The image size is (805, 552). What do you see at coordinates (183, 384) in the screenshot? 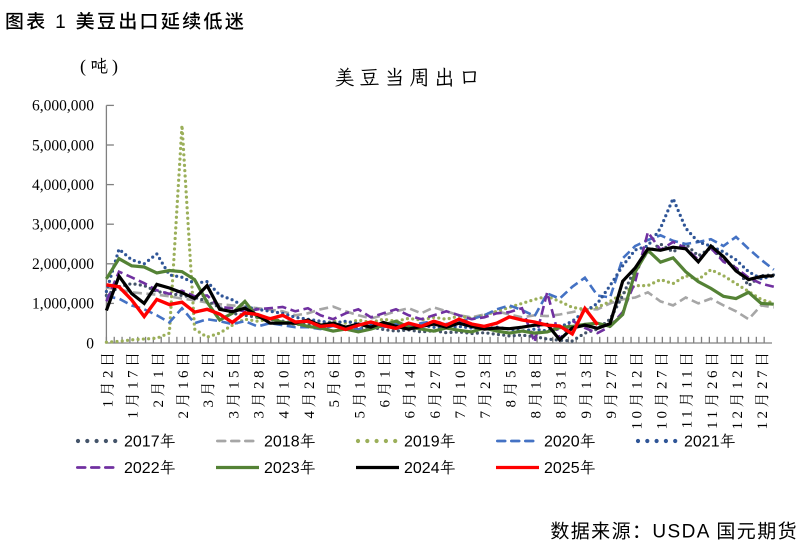
I see `svg-text: 2月16日` at bounding box center [183, 384].